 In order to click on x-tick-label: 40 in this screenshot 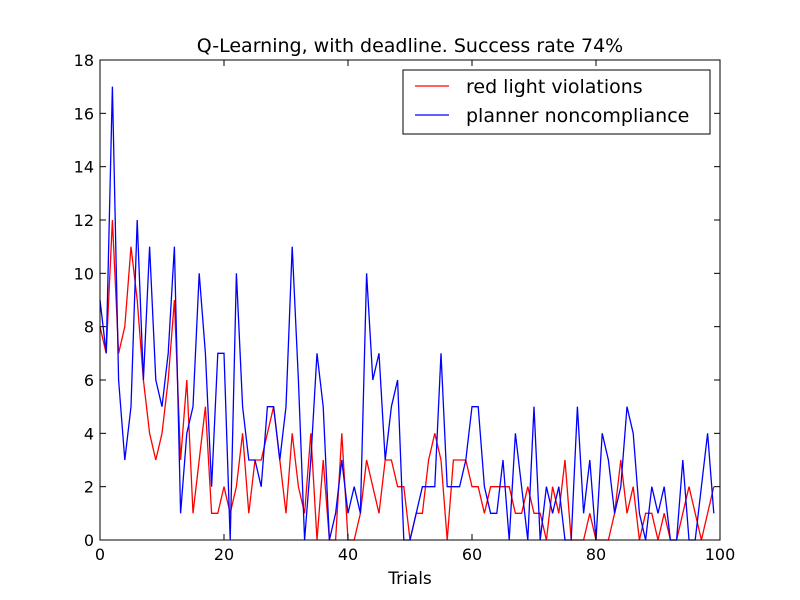, I will do `click(348, 554)`.